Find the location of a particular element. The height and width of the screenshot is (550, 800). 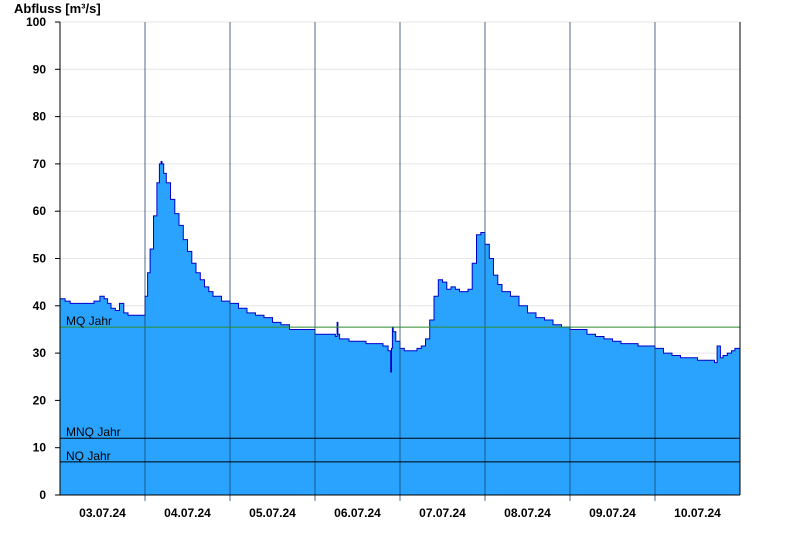

y-tick-label: 90 is located at coordinates (40, 69).